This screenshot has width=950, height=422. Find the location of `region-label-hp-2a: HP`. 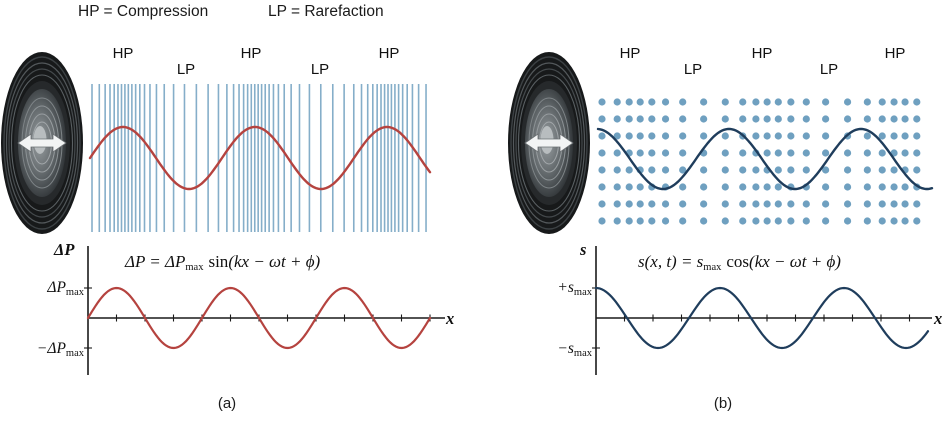

region-label-hp-2a: HP is located at coordinates (251, 53).